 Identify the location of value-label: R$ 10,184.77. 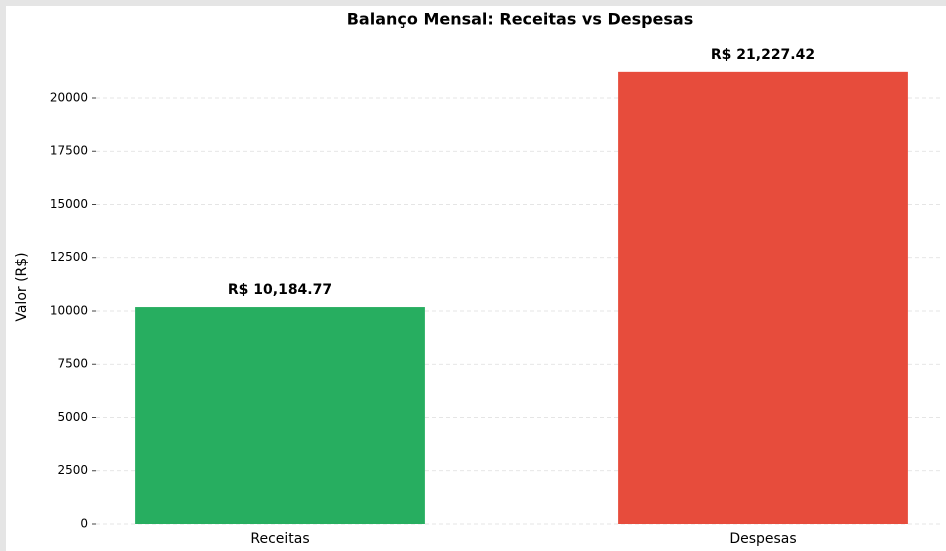
(280, 290).